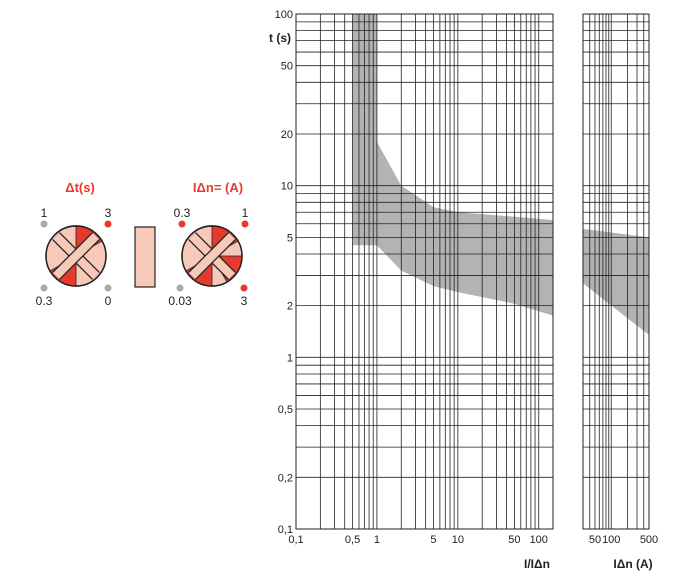  What do you see at coordinates (244, 288) in the screenshot?
I see `idn-dot-bottom-right` at bounding box center [244, 288].